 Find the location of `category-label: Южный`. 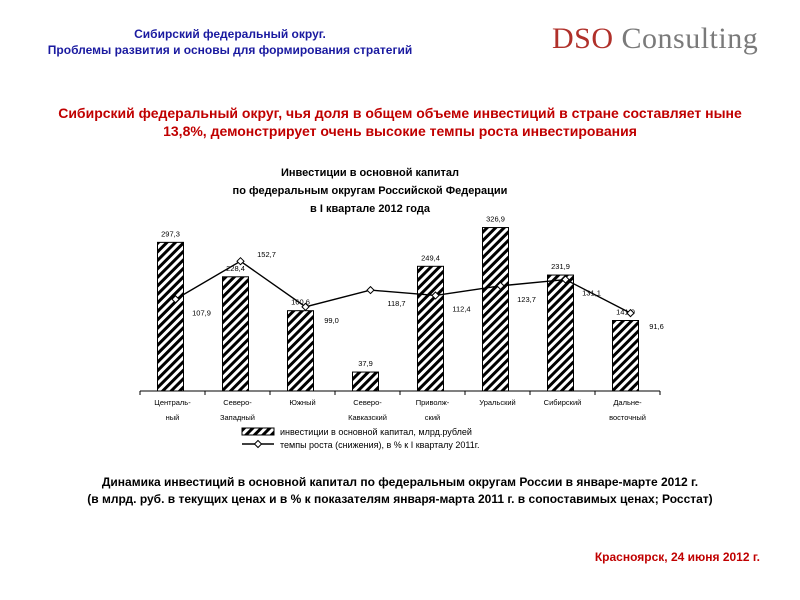

category-label: Южный is located at coordinates (302, 402).